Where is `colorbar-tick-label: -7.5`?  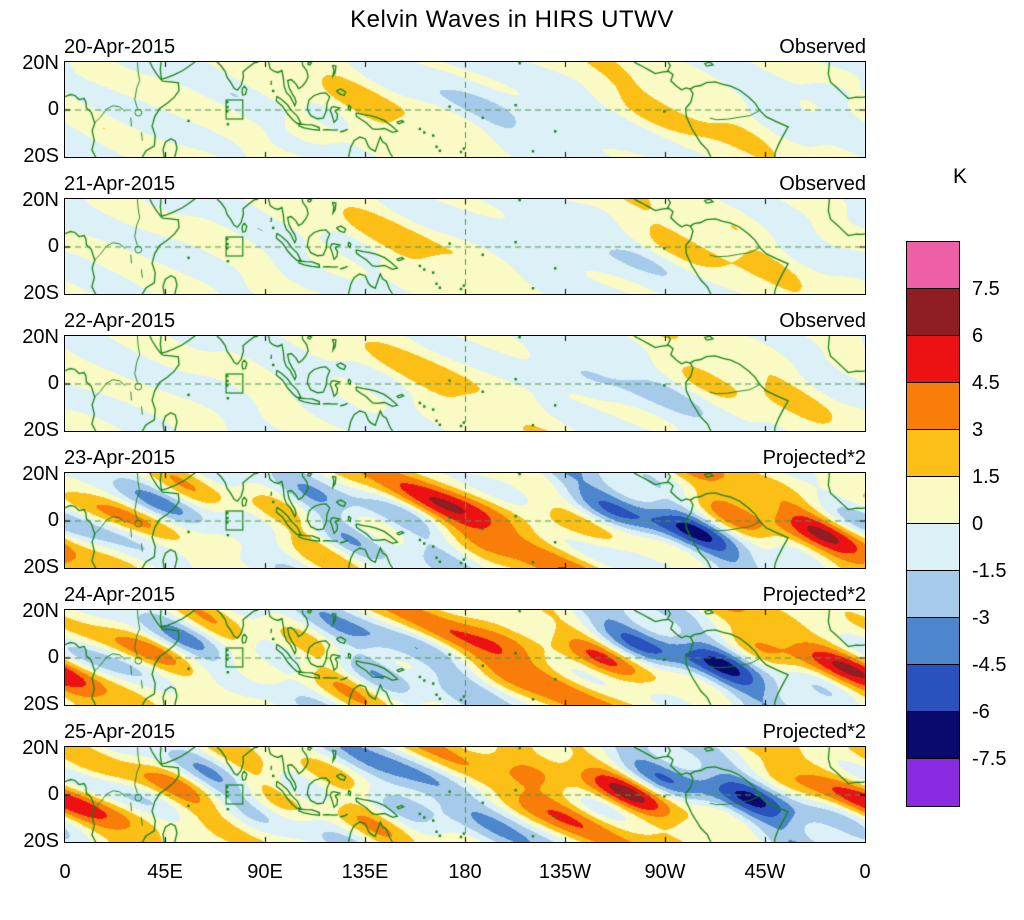 colorbar-tick-label: -7.5 is located at coordinates (989, 759).